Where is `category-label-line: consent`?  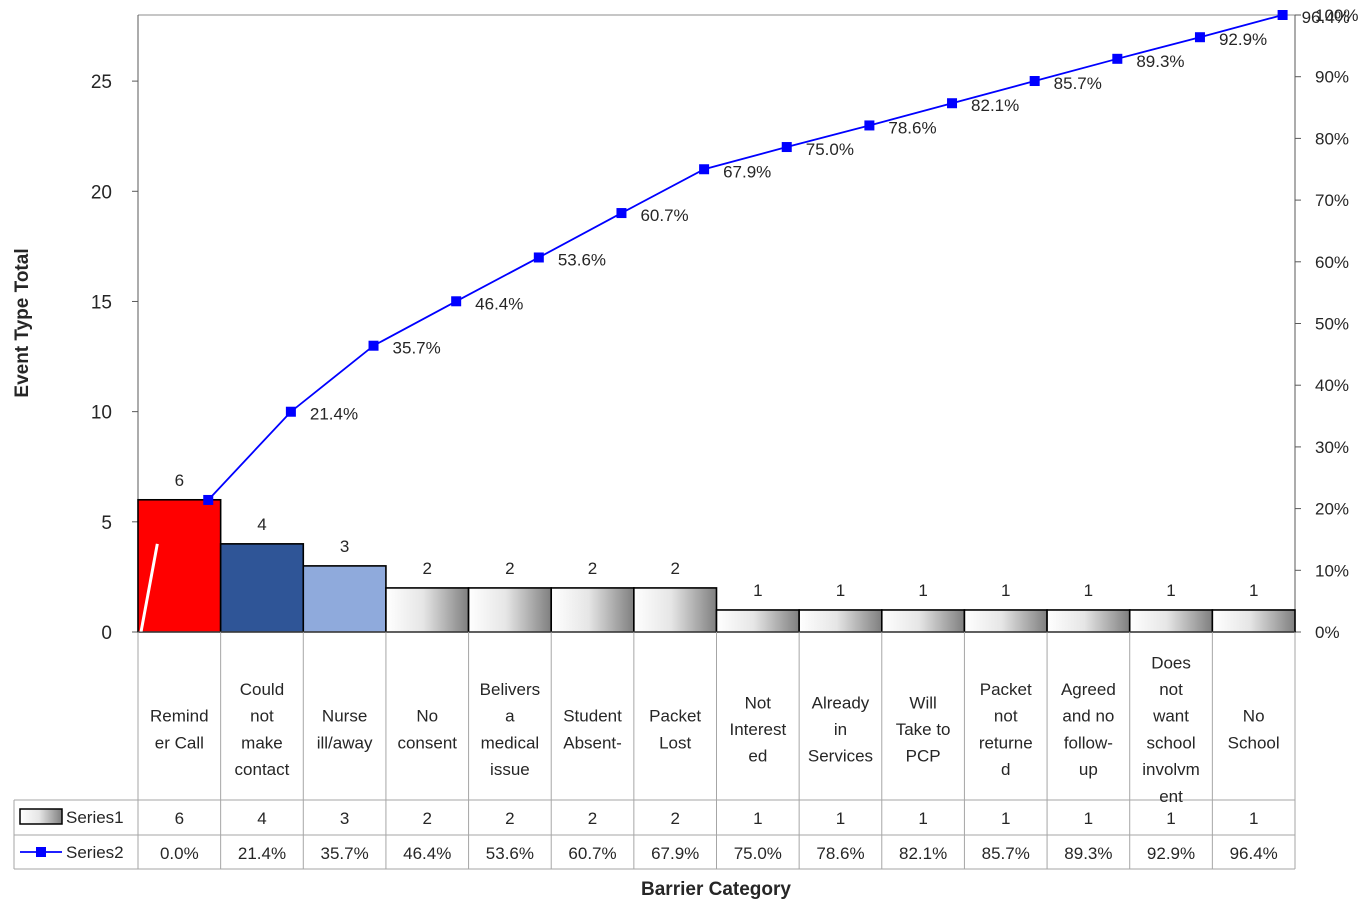 category-label-line: consent is located at coordinates (427, 742).